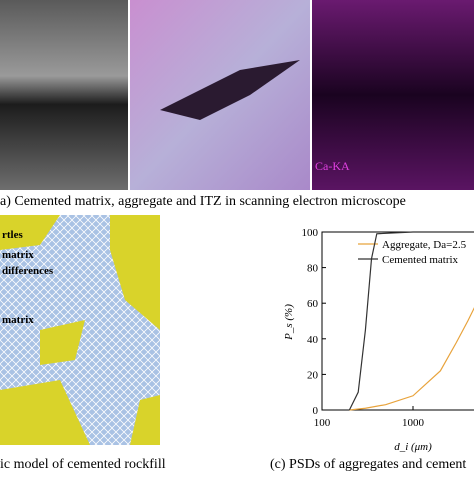  I want to click on x-tick-label: 100, so click(322, 423).